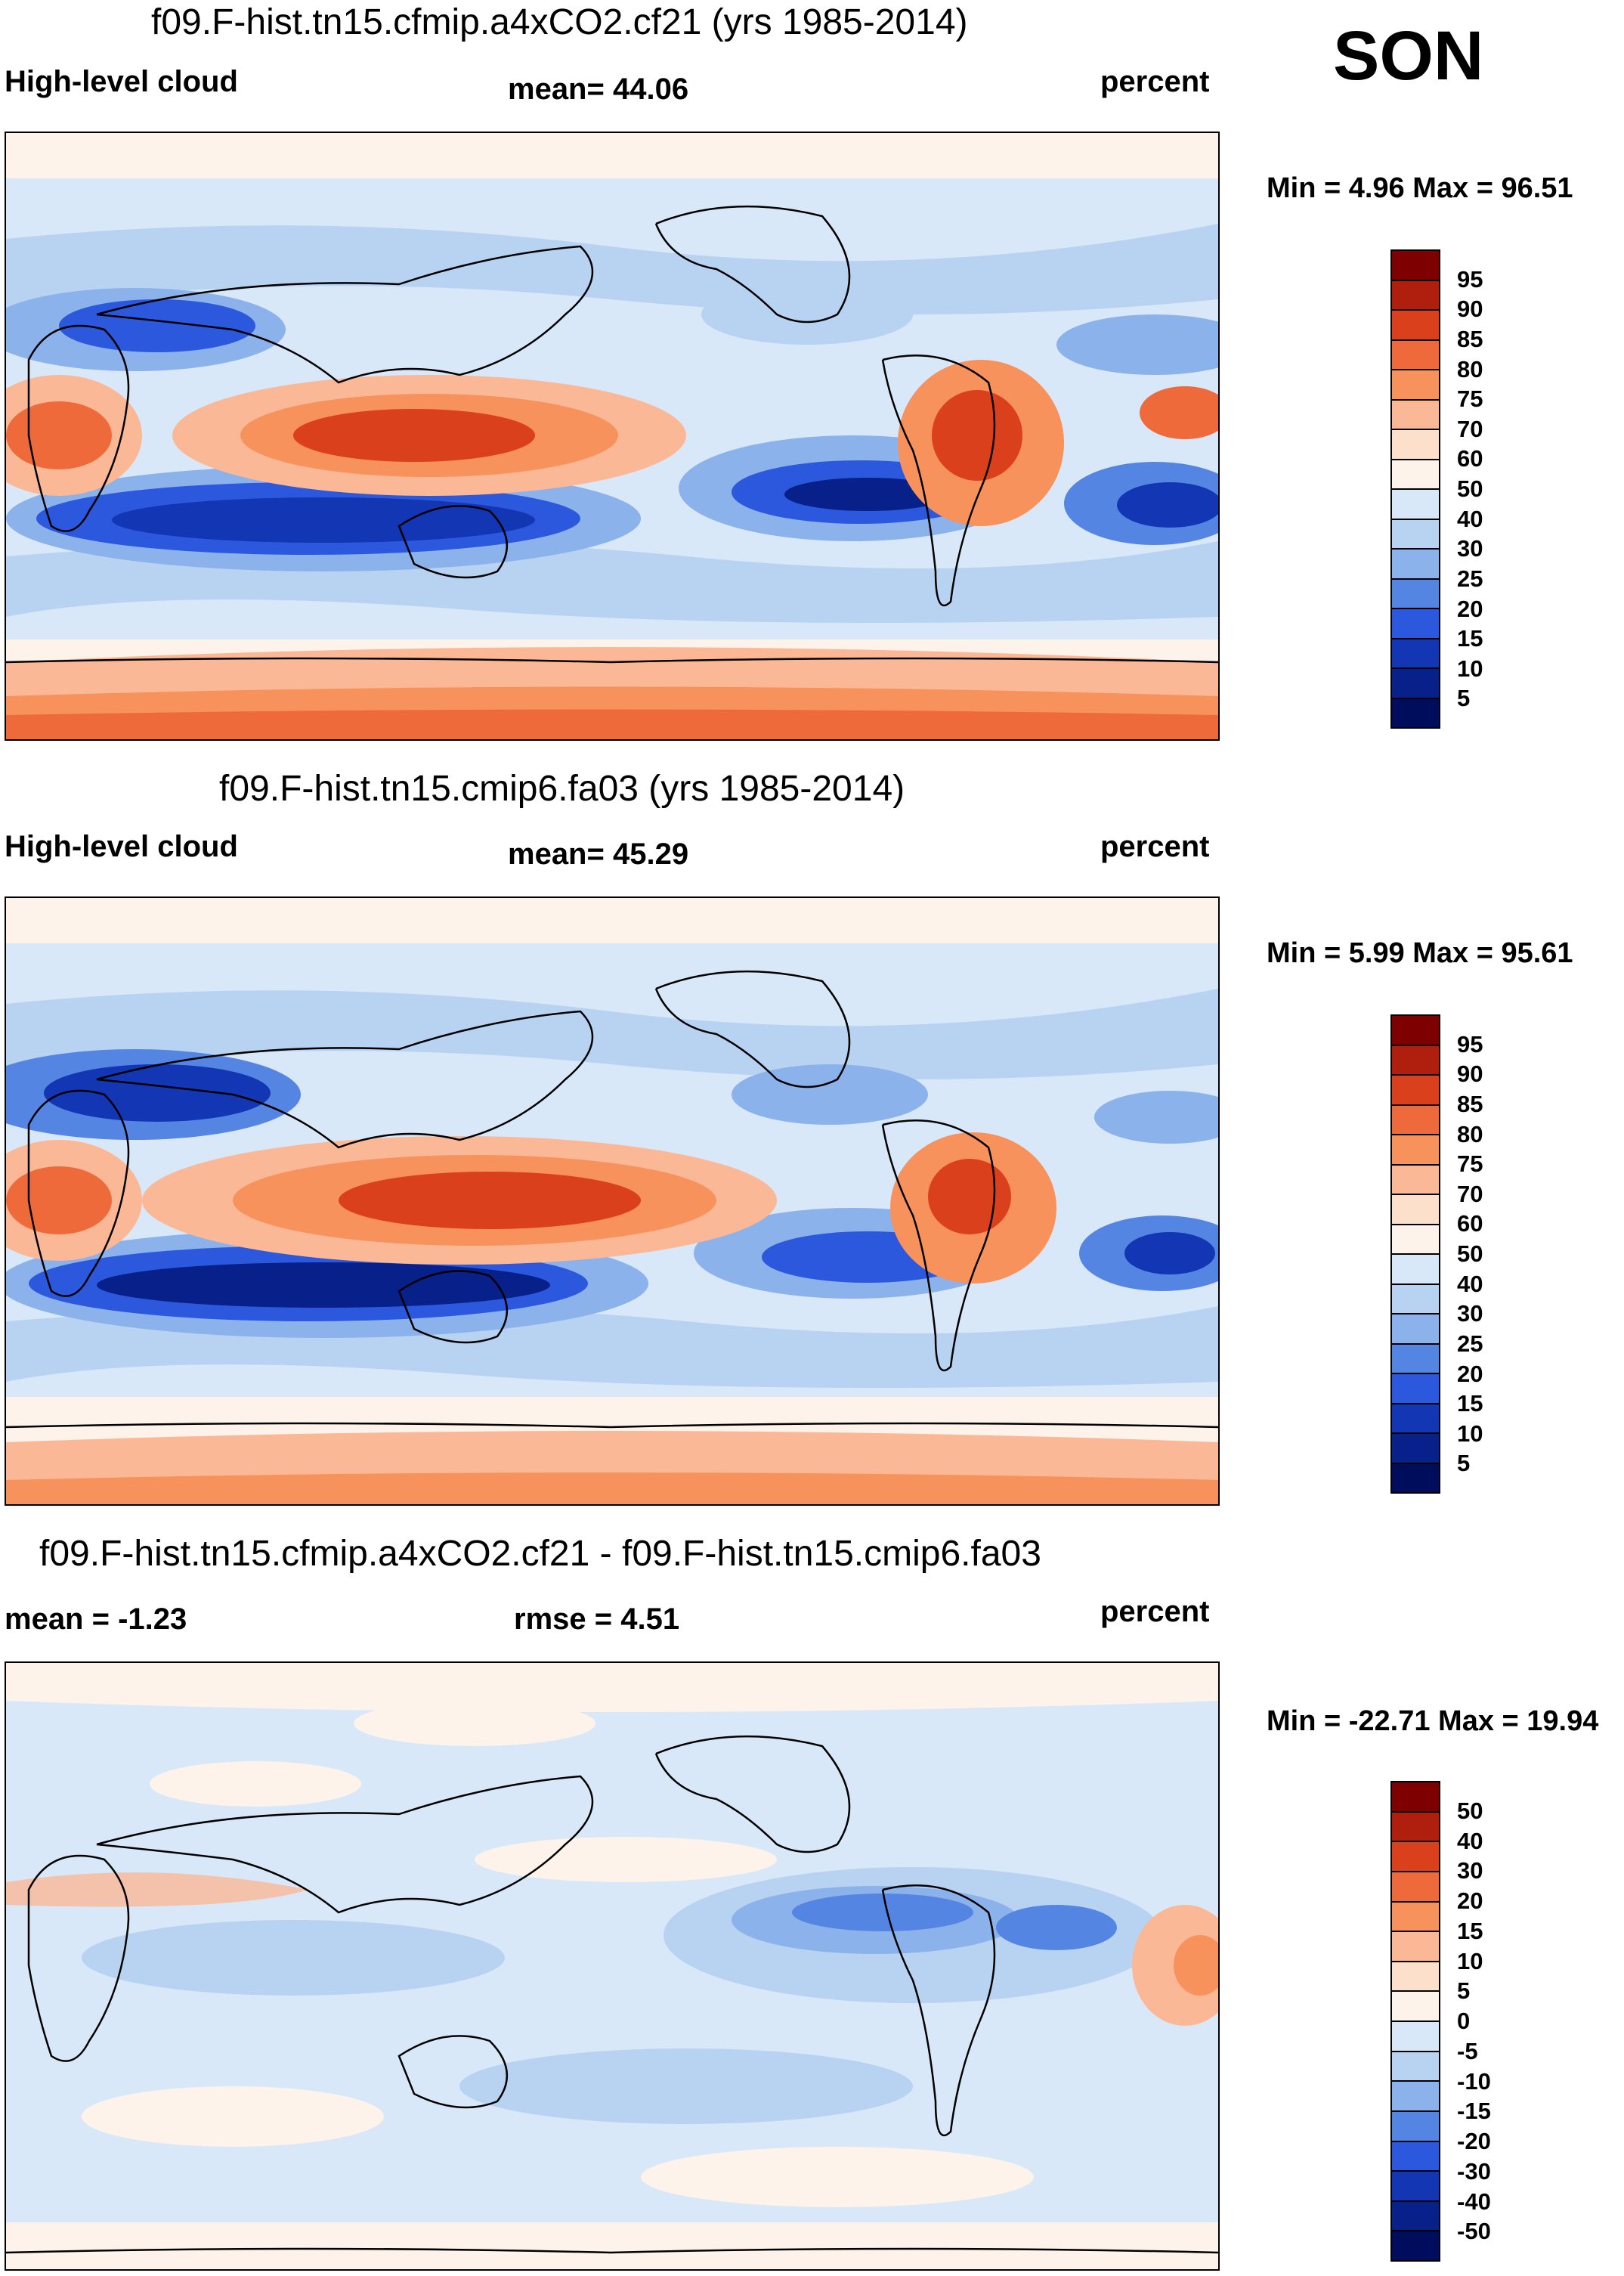  Describe the element at coordinates (598, 855) in the screenshot. I see `panel2-mean-label: mean= 45.29` at that location.